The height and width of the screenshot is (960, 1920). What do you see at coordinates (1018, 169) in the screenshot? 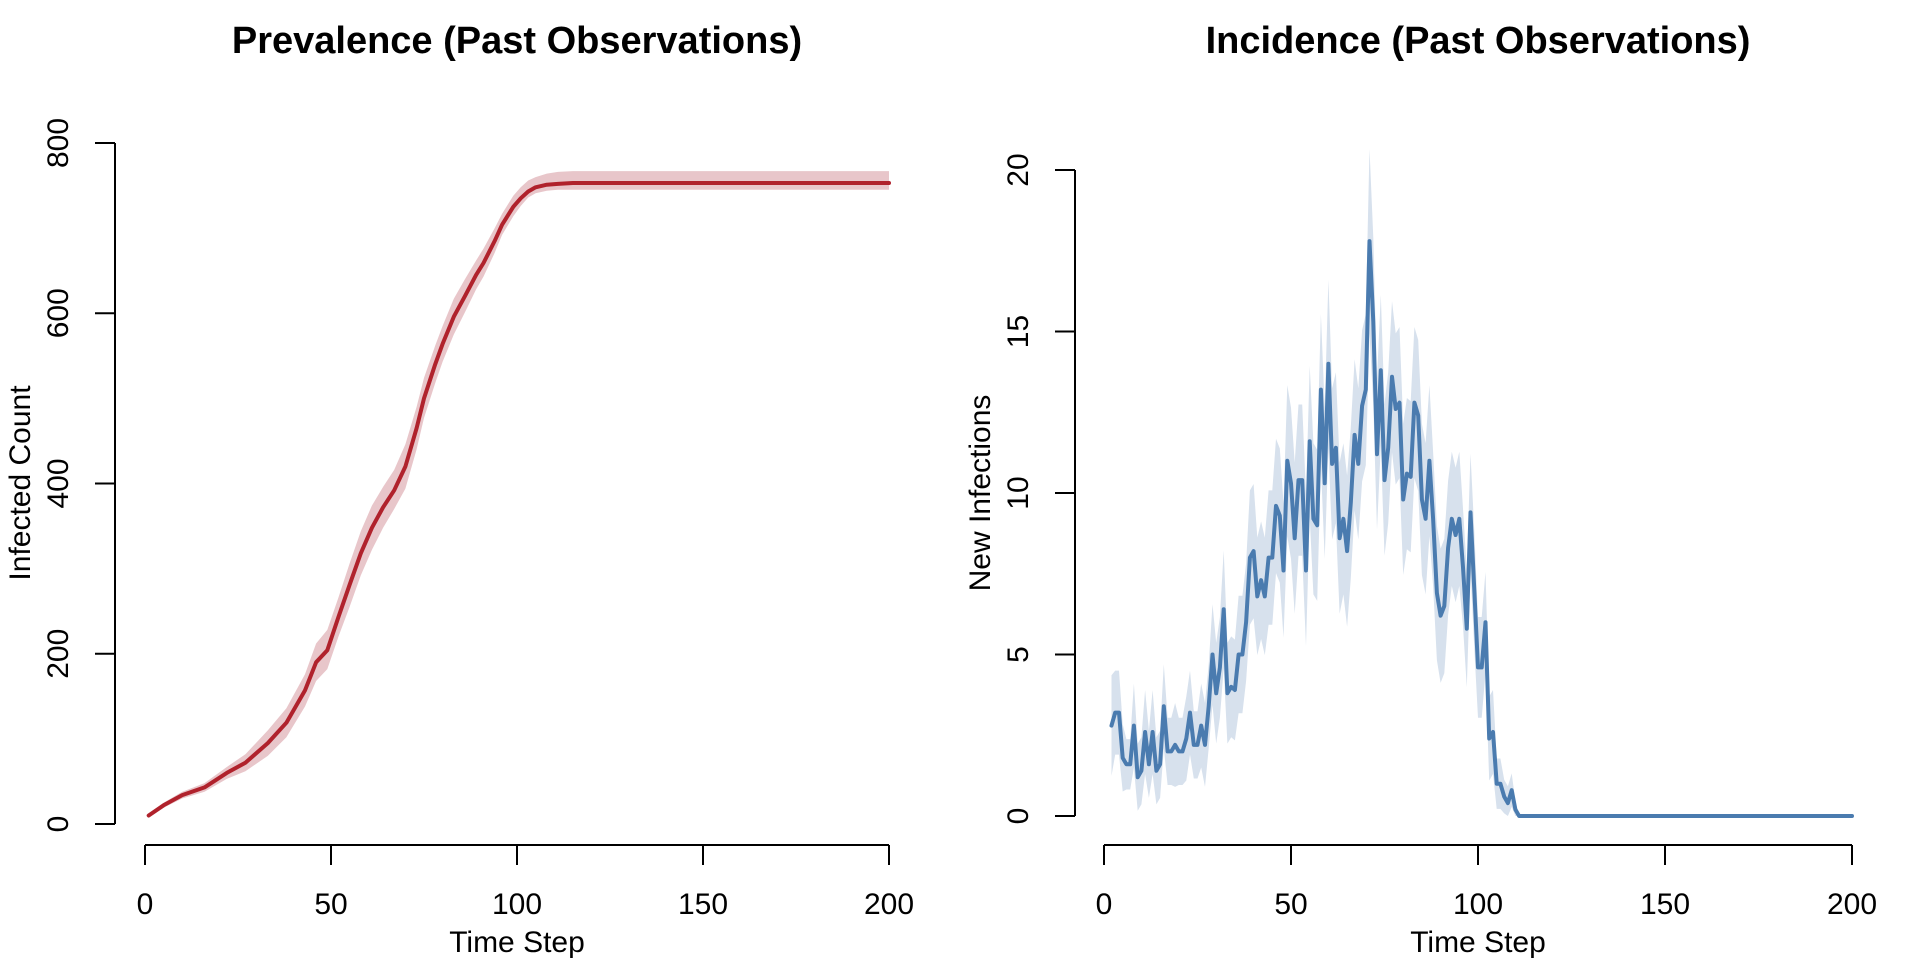
I see `y-tick-label: 20` at bounding box center [1018, 169].